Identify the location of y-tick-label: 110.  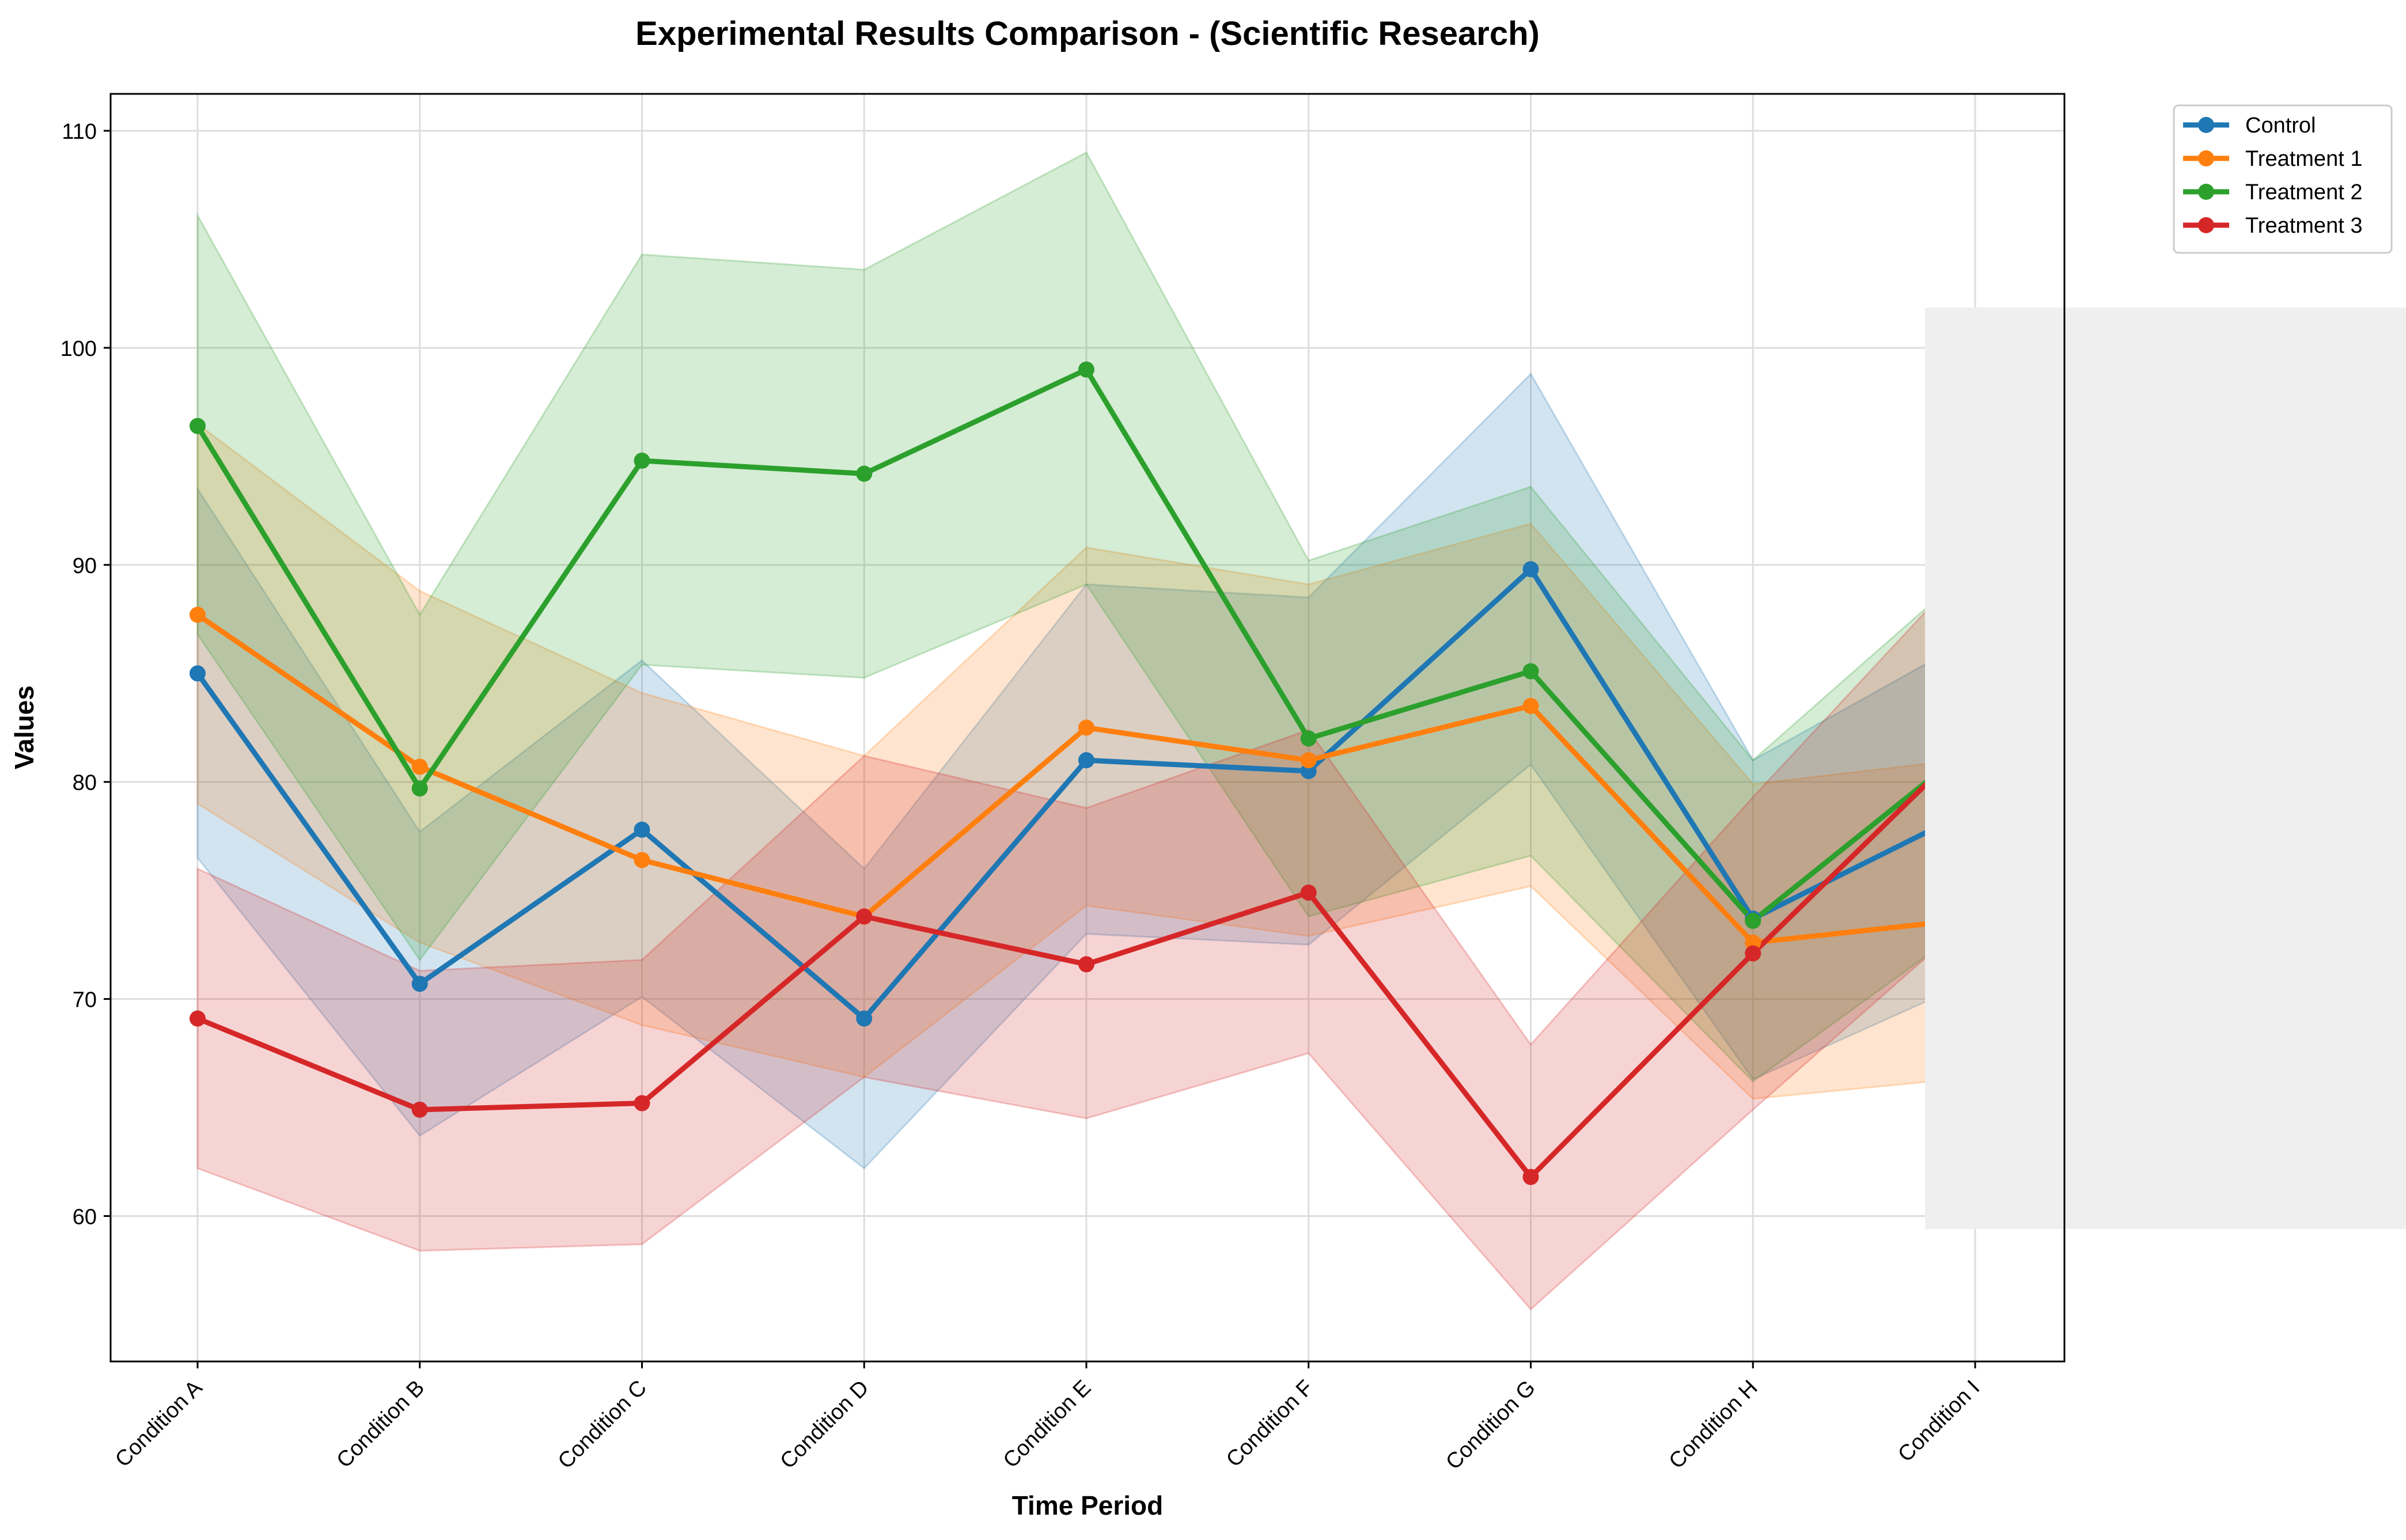
(79, 132).